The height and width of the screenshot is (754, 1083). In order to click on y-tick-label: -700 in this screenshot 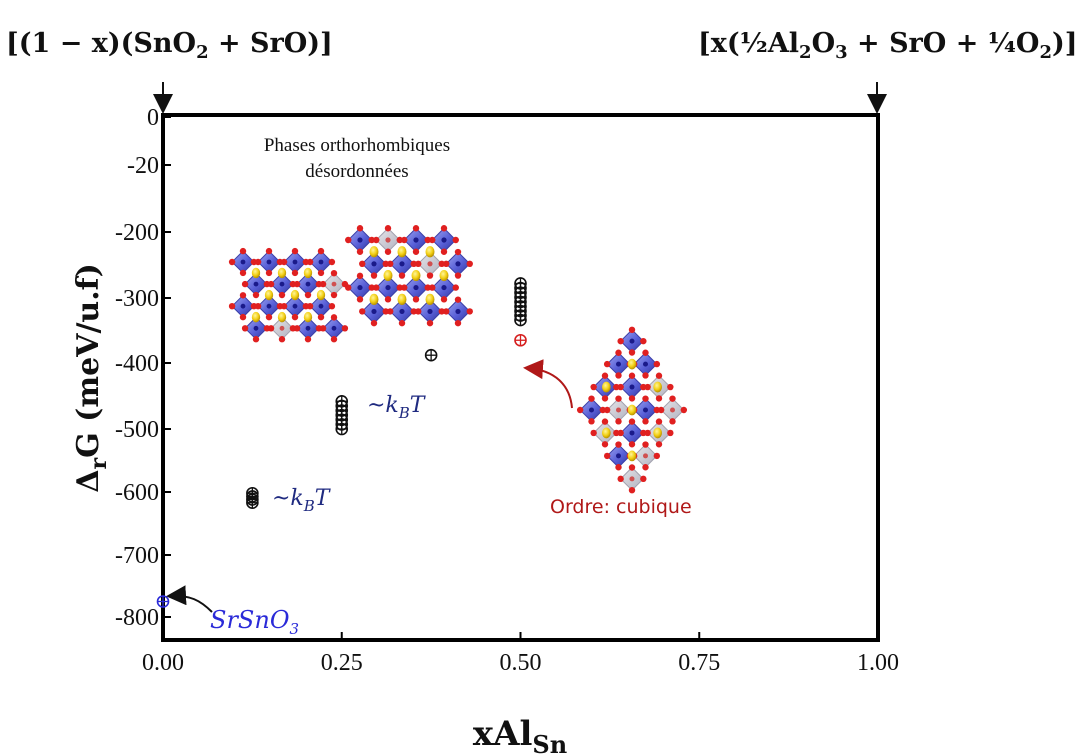, I will do `click(137, 556)`.